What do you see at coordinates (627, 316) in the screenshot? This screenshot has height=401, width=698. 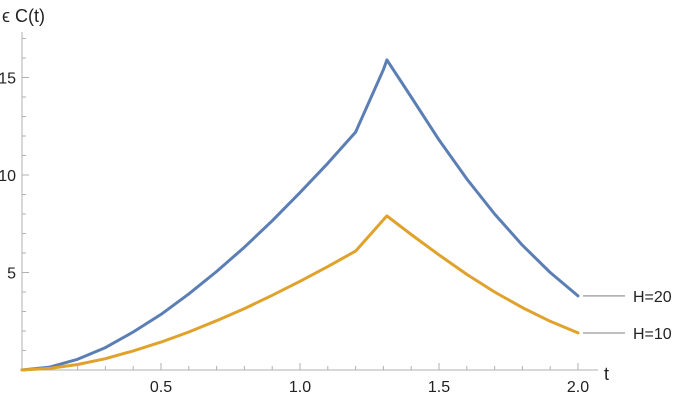 I see `legend-layer: H=20 H=10` at bounding box center [627, 316].